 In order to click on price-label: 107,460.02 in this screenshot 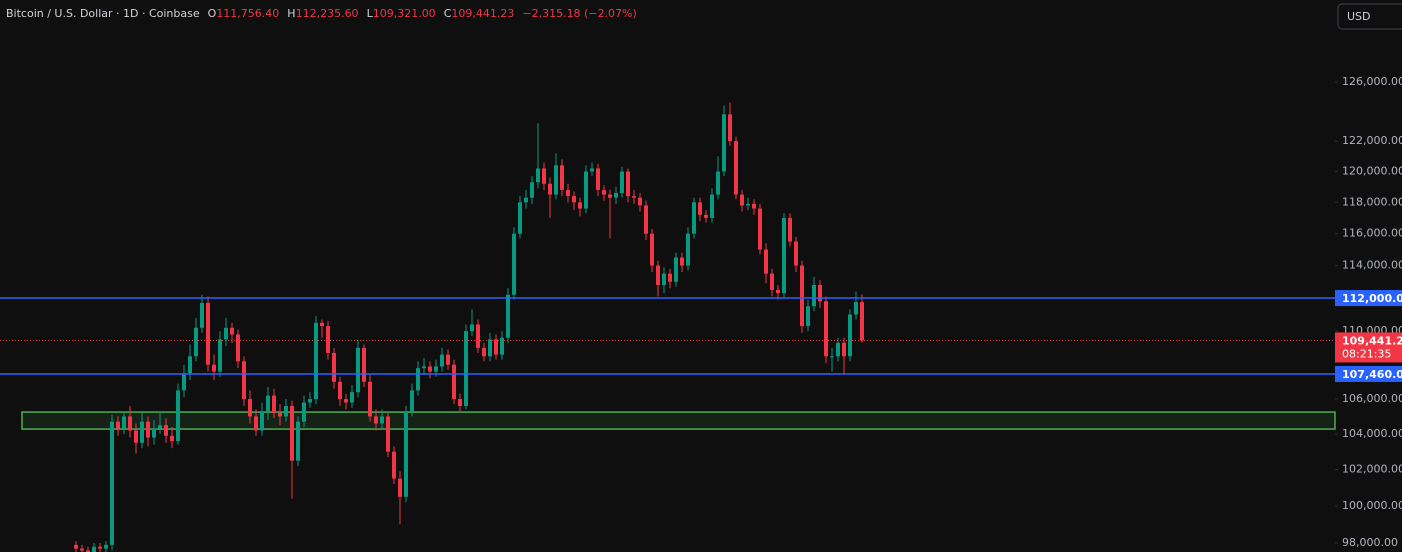, I will do `click(1372, 374)`.